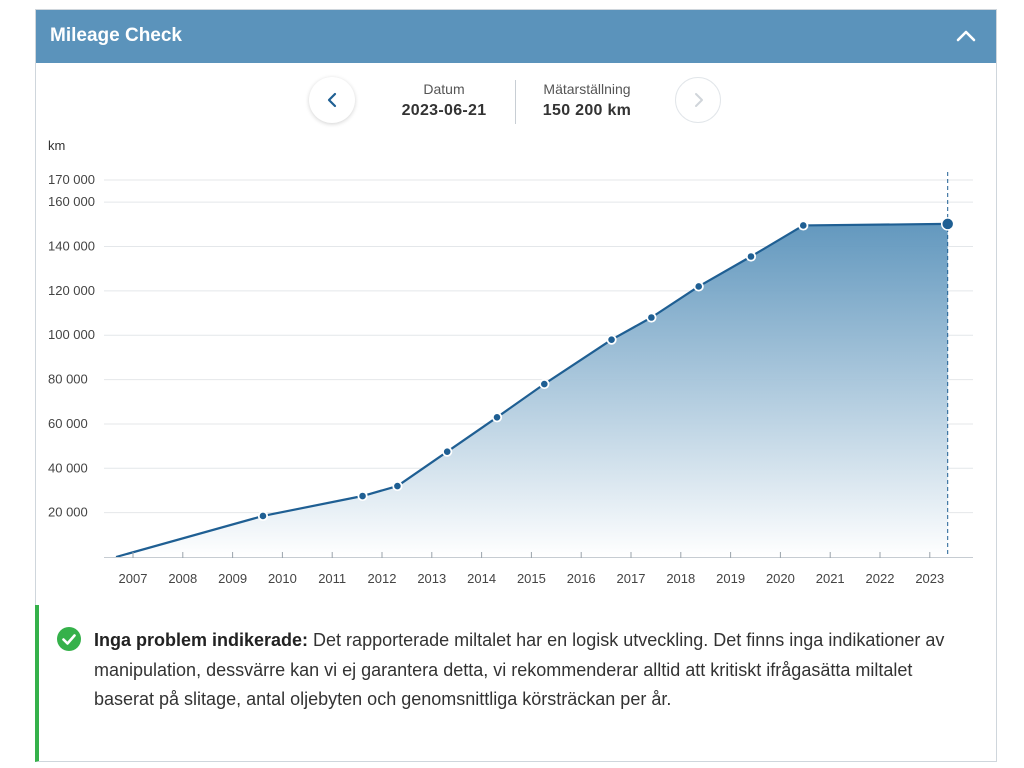  What do you see at coordinates (68, 512) in the screenshot?
I see `y-tick-label: 20 000` at bounding box center [68, 512].